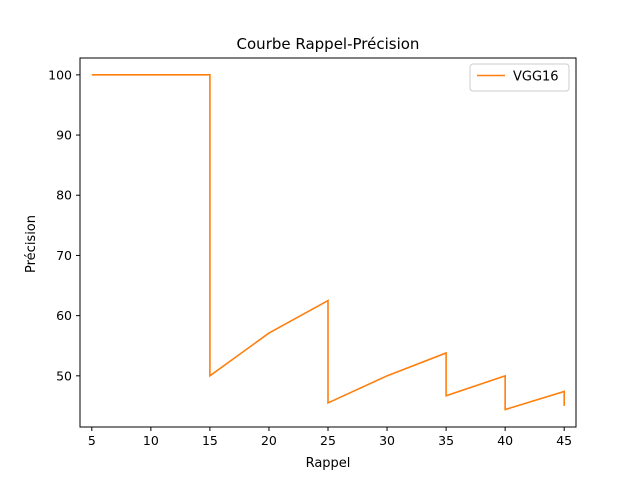 The width and height of the screenshot is (640, 480). I want to click on x-tick-label: 35, so click(446, 440).